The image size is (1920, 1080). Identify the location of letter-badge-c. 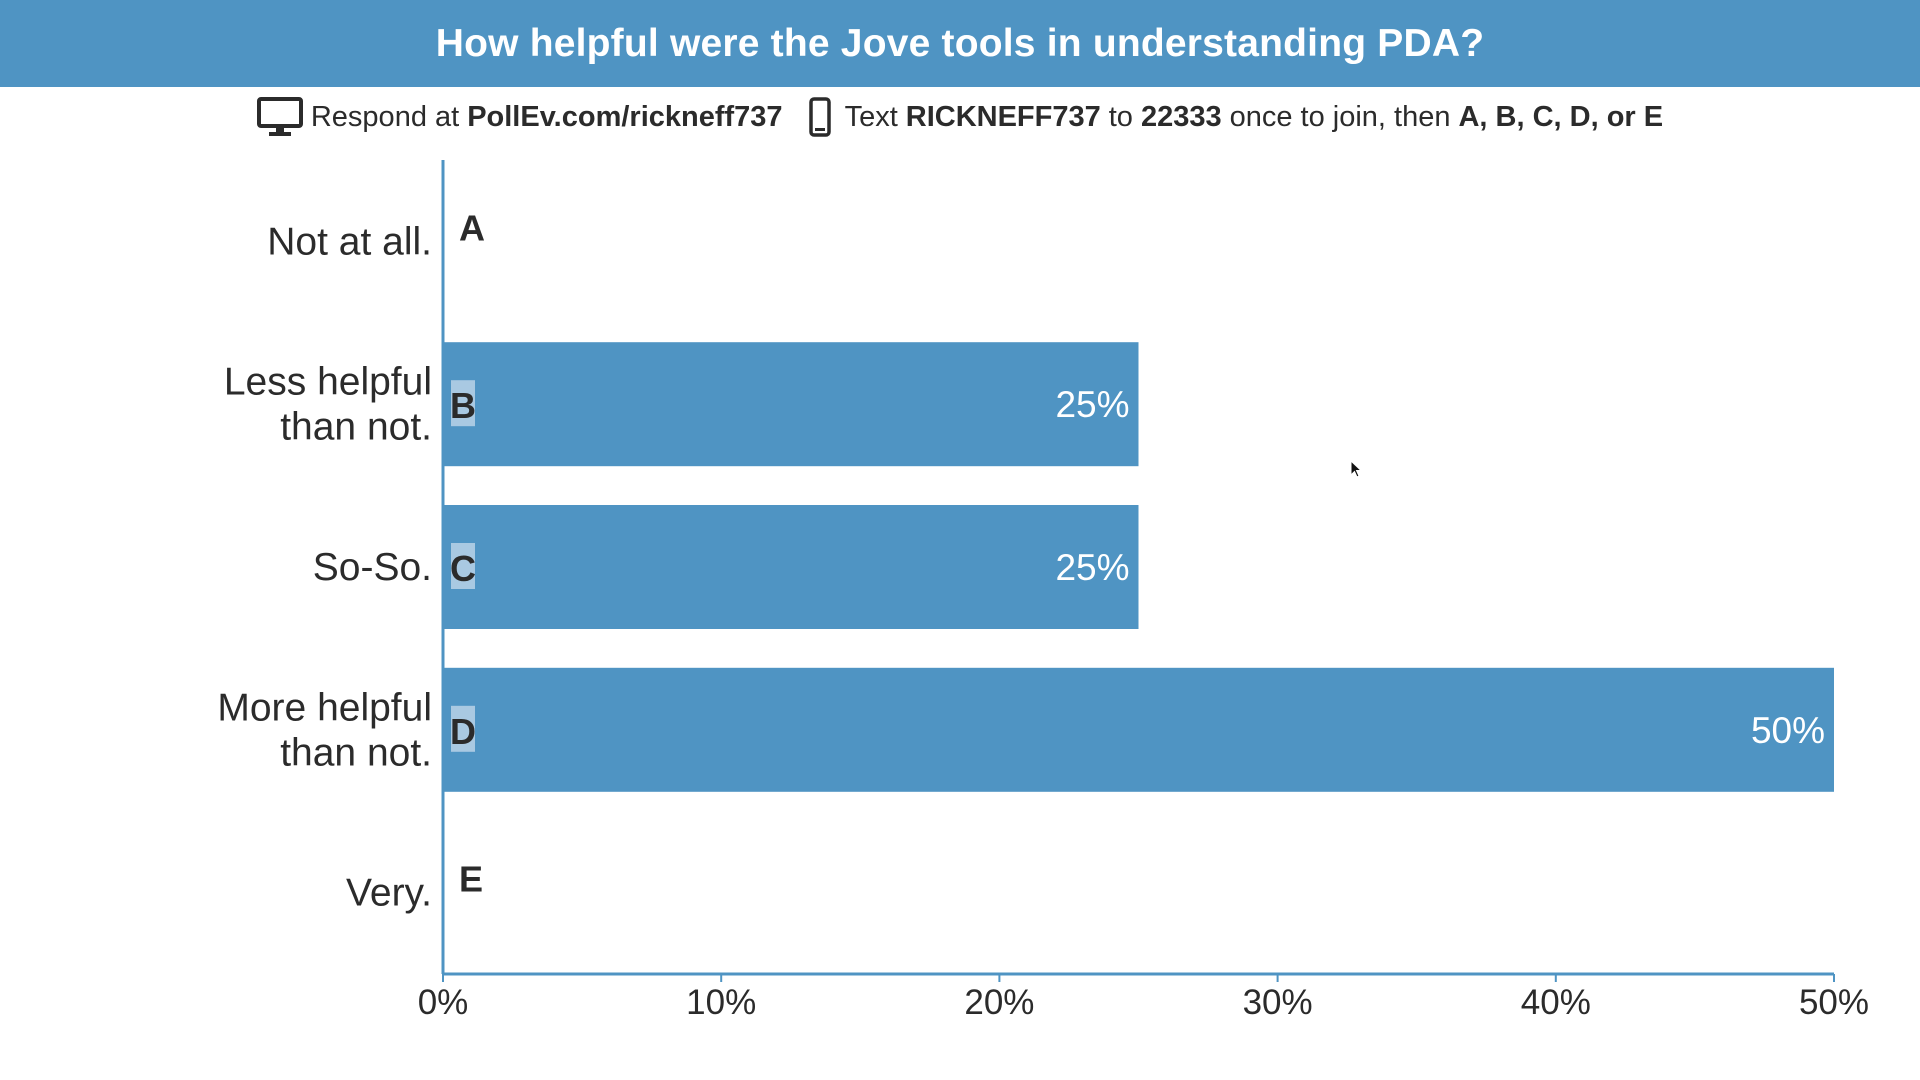
(463, 566).